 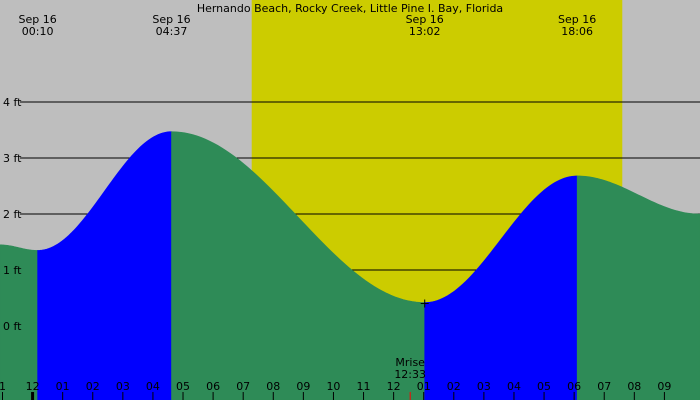 What do you see at coordinates (410, 362) in the screenshot?
I see `moonrise-label: Mrise` at bounding box center [410, 362].